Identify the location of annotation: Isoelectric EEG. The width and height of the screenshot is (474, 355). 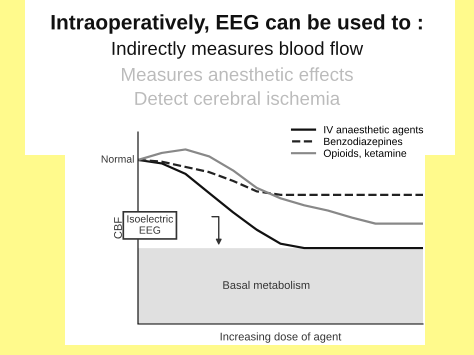
(150, 224).